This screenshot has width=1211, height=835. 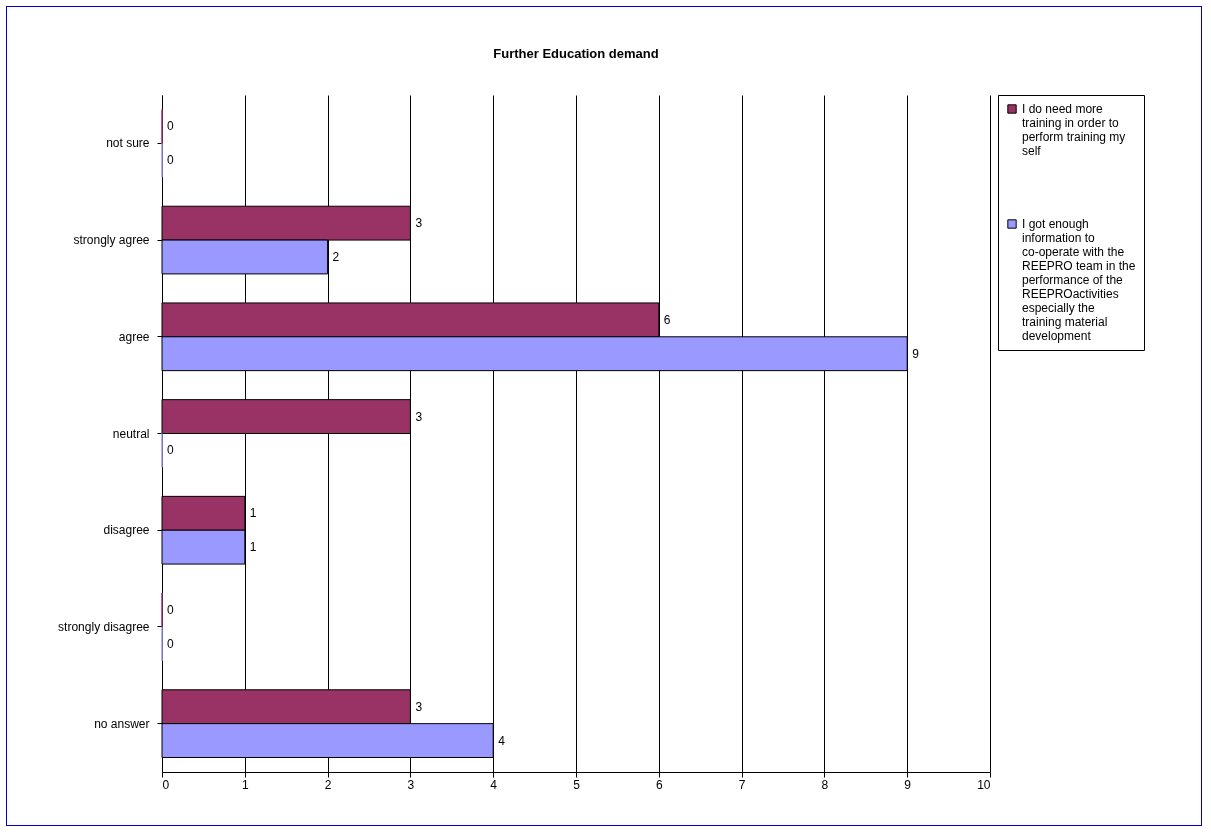 I want to click on x-tick-label: 1, so click(x=245, y=784).